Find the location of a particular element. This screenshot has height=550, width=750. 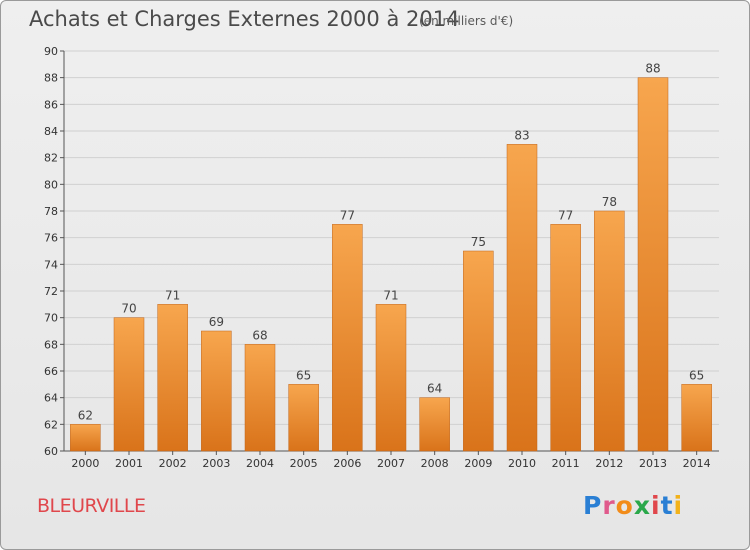

y-tick-label: 66 is located at coordinates (51, 371).